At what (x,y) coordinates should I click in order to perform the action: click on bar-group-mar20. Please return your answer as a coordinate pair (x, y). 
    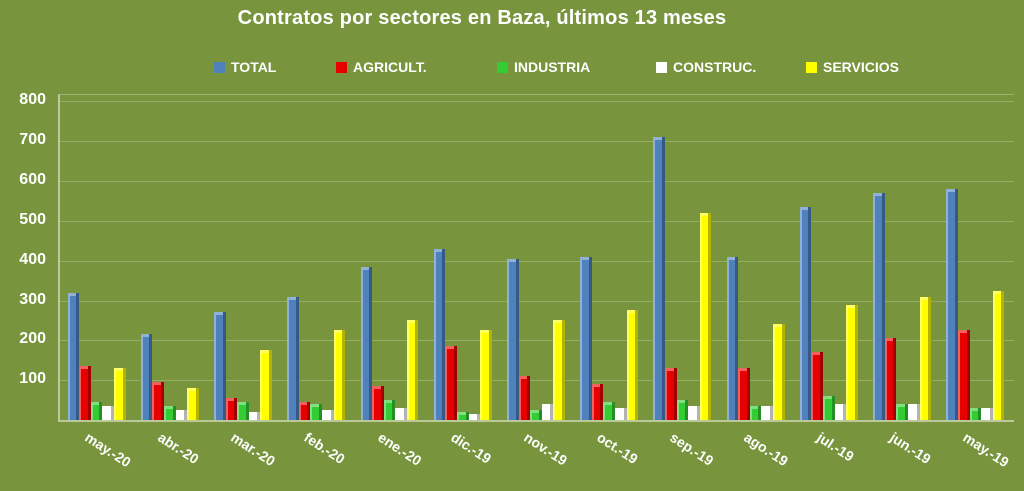
    Looking at the image, I should click on (243, 257).